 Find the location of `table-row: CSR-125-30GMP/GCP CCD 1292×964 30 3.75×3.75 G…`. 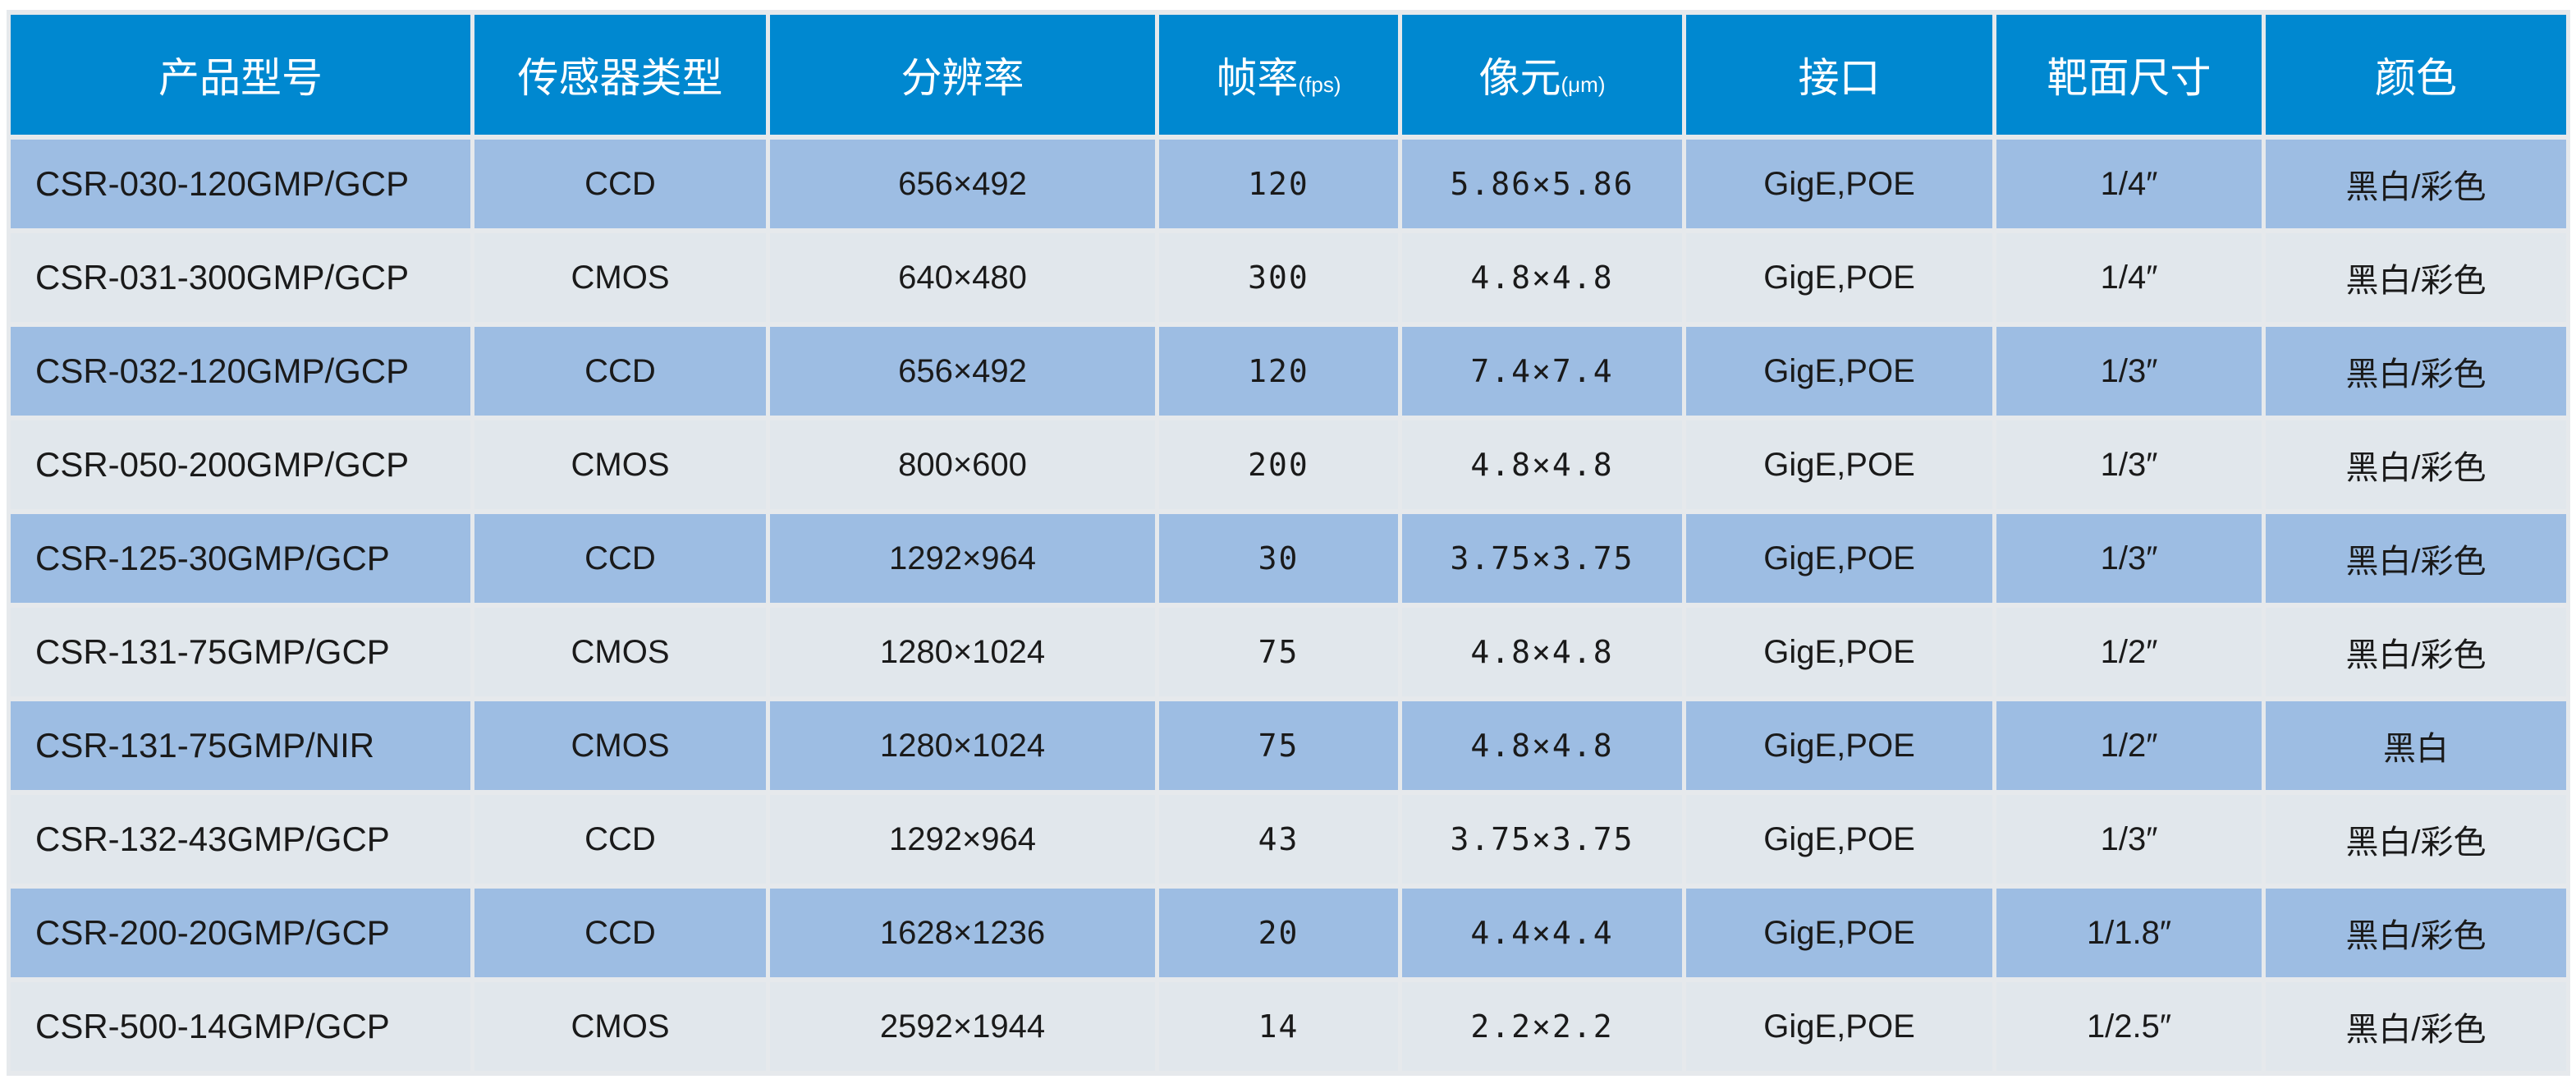

table-row: CSR-125-30GMP/GCP CCD 1292×964 30 3.75×3.75 G… is located at coordinates (1288, 558).